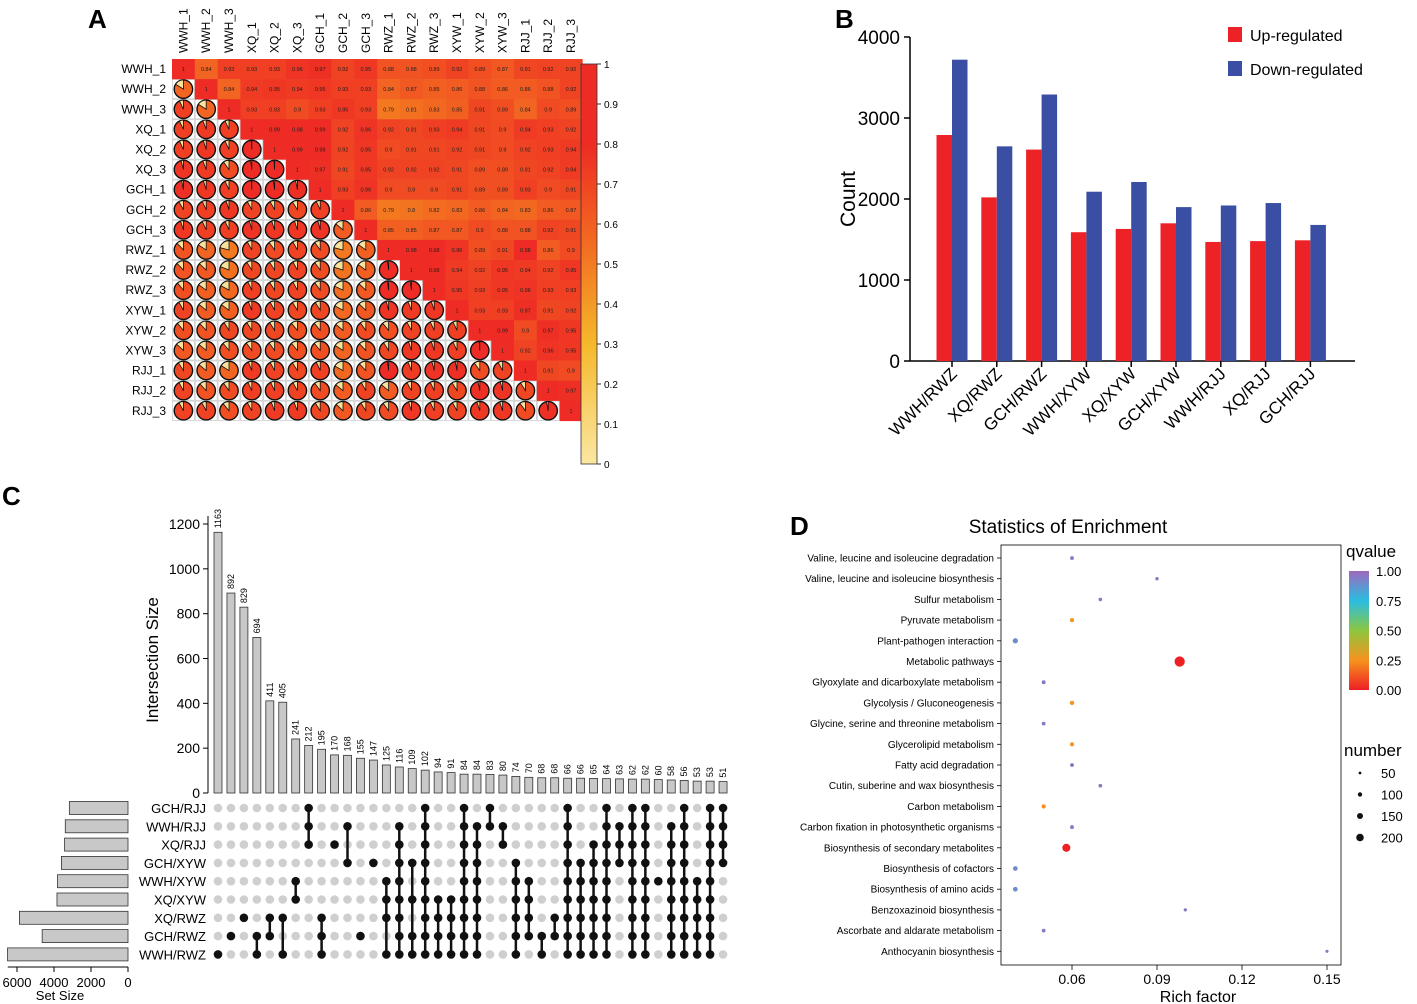 The width and height of the screenshot is (1417, 1004). I want to click on c-intersection-value: 892, so click(231, 581).